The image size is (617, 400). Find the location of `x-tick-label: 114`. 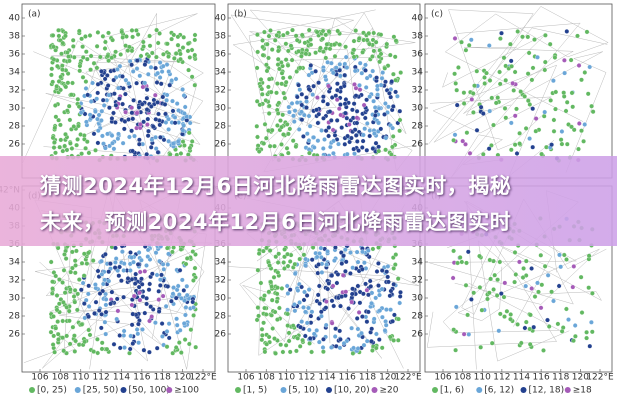

x-tick-label: 114 is located at coordinates (521, 378).